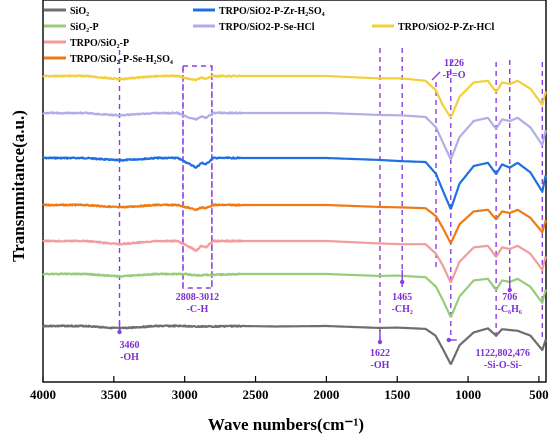 This screenshot has width=550, height=438. Describe the element at coordinates (380, 353) in the screenshot. I see `annotation-label: 1622` at that location.